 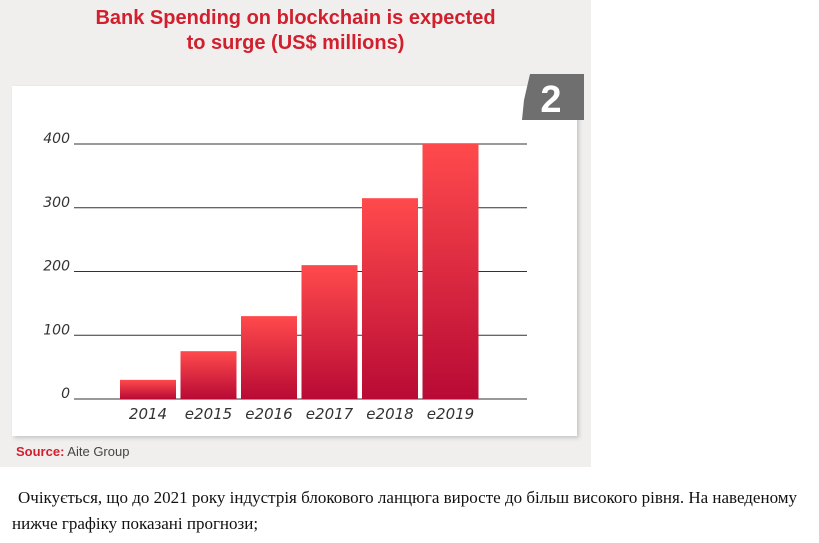 I want to click on bar-e2015, so click(x=208, y=375).